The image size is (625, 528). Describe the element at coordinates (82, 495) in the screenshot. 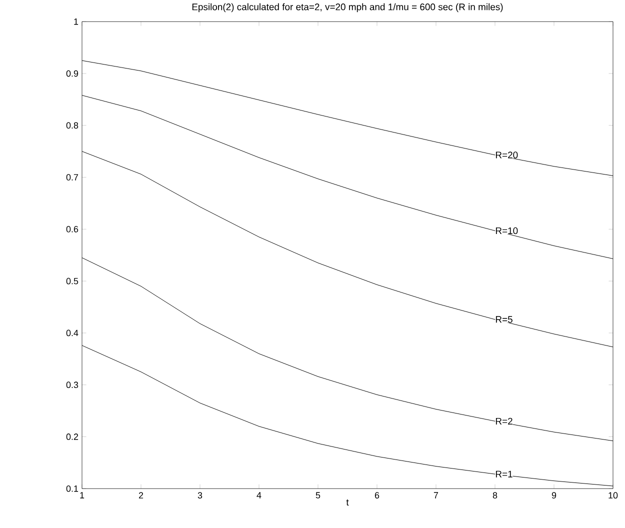

I see `x-tick-label: 1` at that location.